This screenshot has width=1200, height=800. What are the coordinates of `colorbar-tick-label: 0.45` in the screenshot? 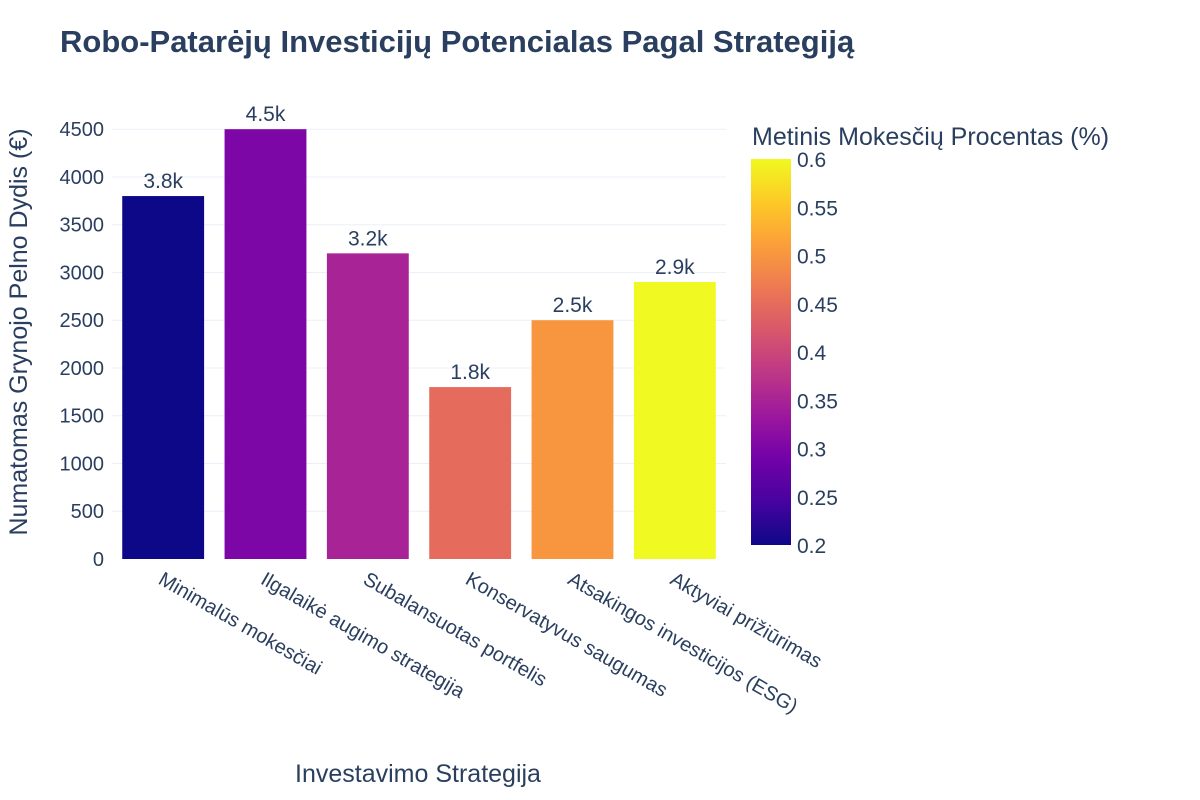 It's located at (817, 305).